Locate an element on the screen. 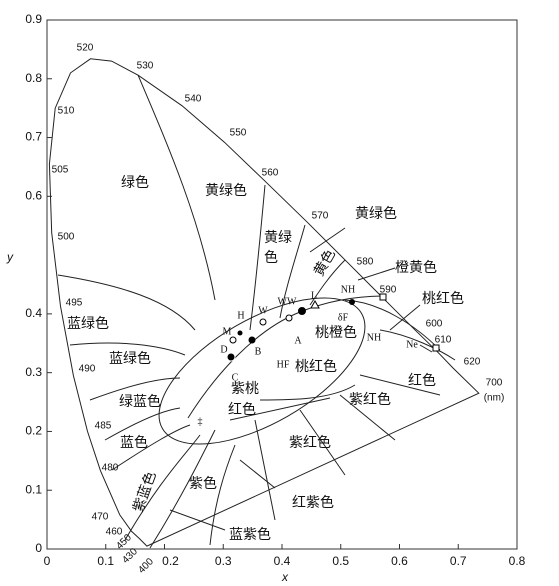  planckian-locus is located at coordinates (286, 357).